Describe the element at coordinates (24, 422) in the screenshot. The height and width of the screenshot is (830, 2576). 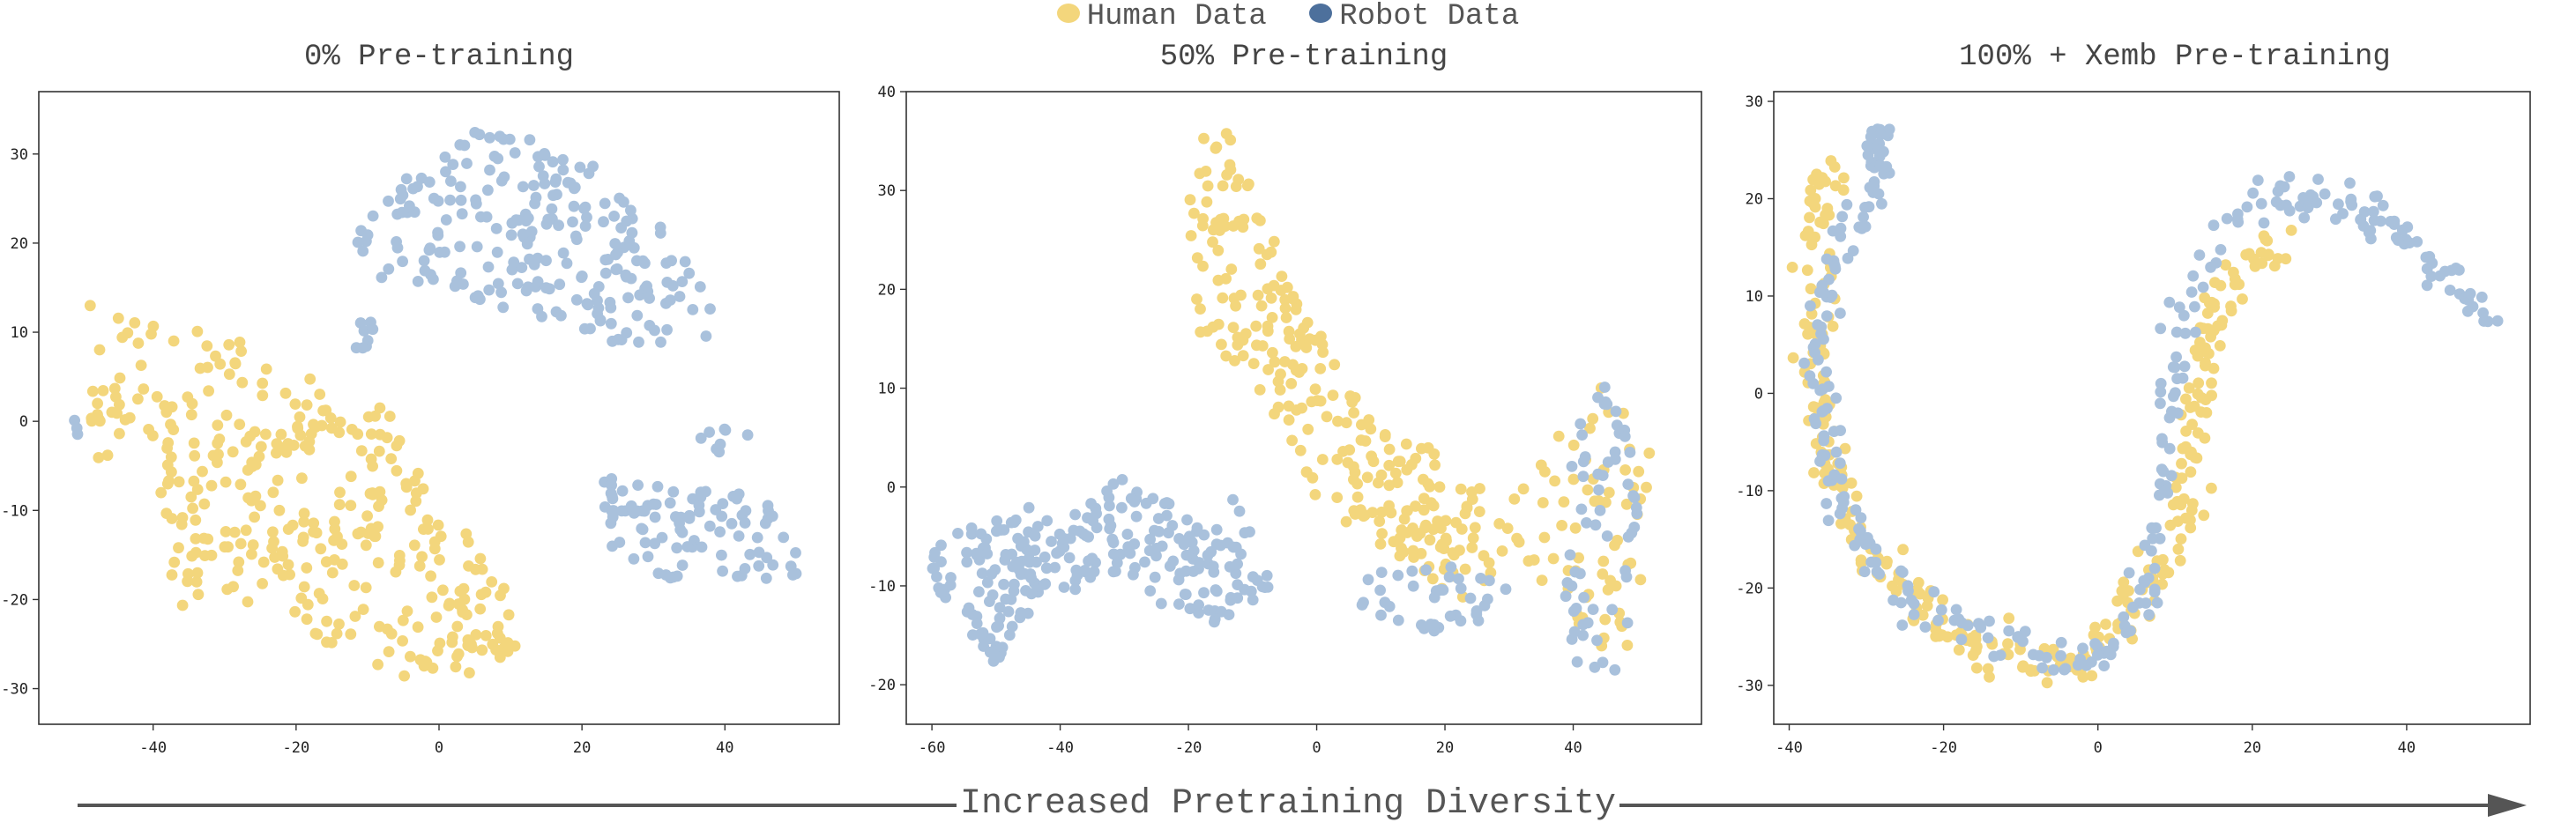
I see `y-tick-label: 0` at that location.